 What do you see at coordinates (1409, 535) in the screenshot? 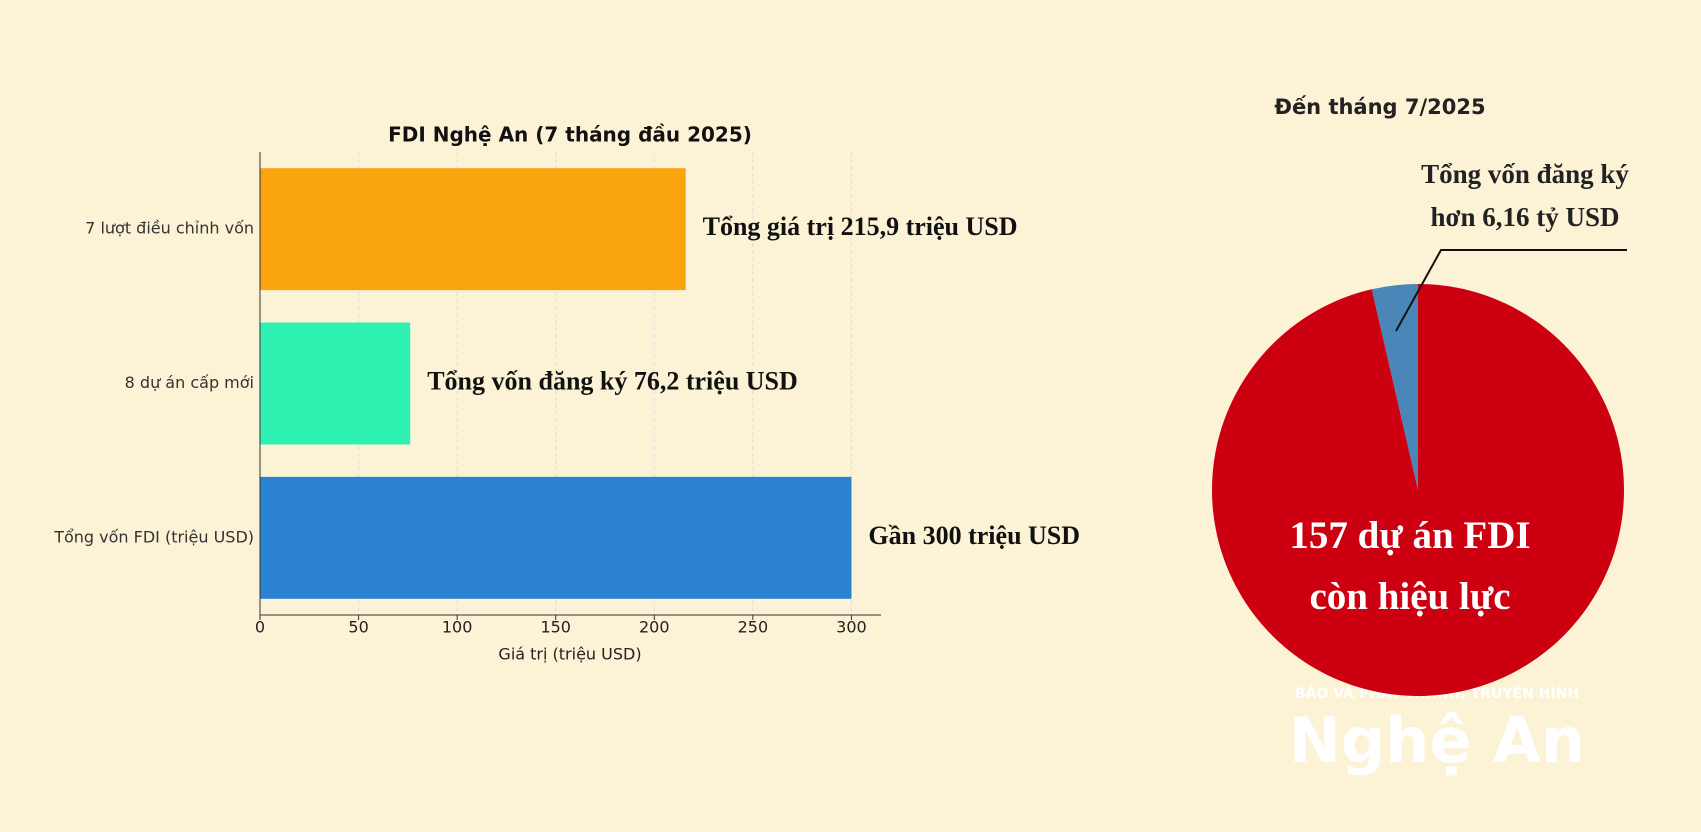
I see `pie-label: 157 dự án FDI` at bounding box center [1409, 535].